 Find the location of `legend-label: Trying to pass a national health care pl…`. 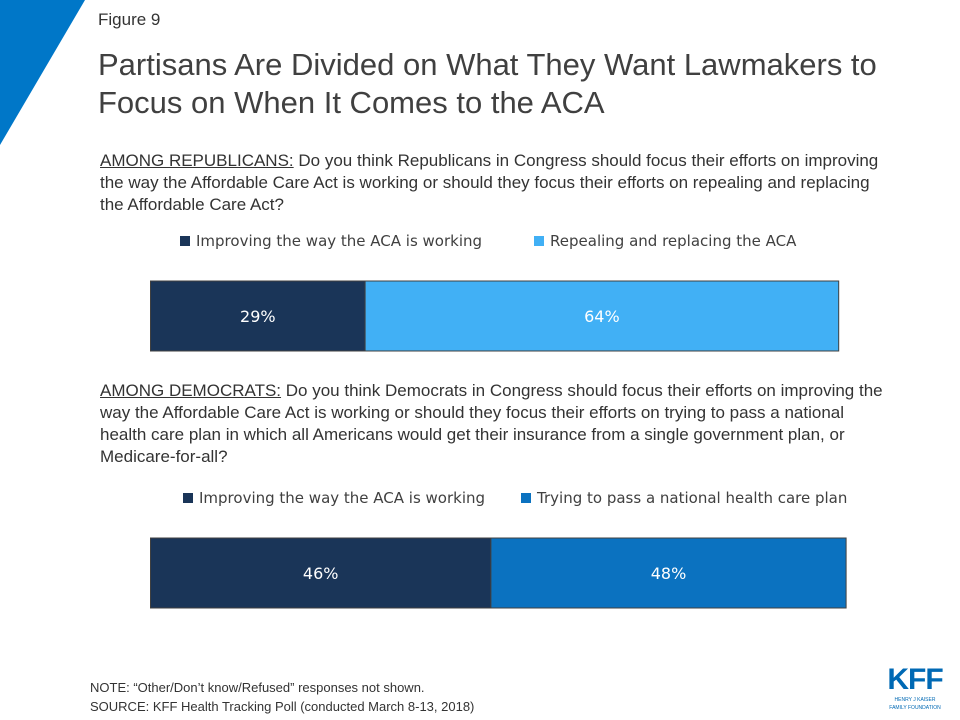

legend-label: Trying to pass a national health care pl… is located at coordinates (692, 498).